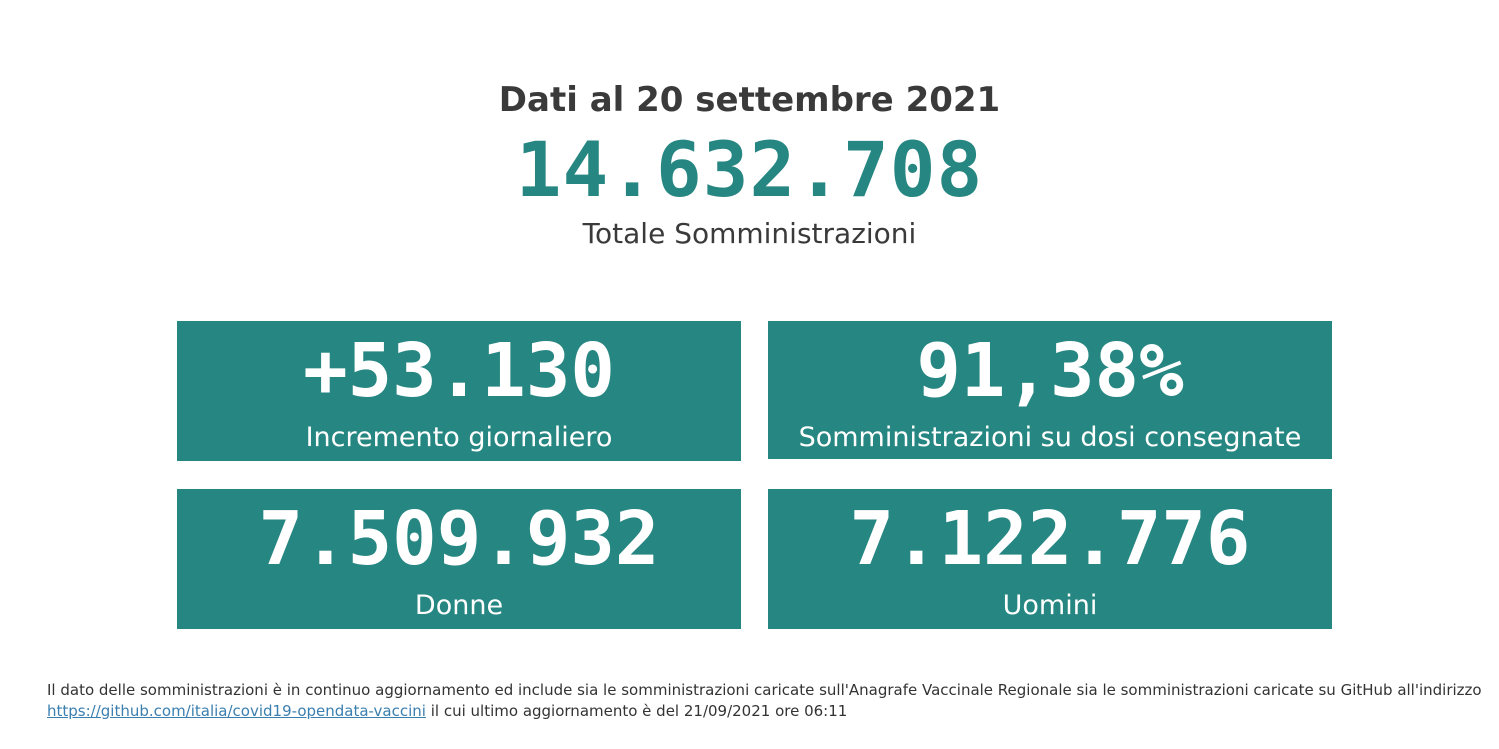 The width and height of the screenshot is (1499, 749). I want to click on delivered-doses-ratio-value: 91,38%, so click(1050, 371).